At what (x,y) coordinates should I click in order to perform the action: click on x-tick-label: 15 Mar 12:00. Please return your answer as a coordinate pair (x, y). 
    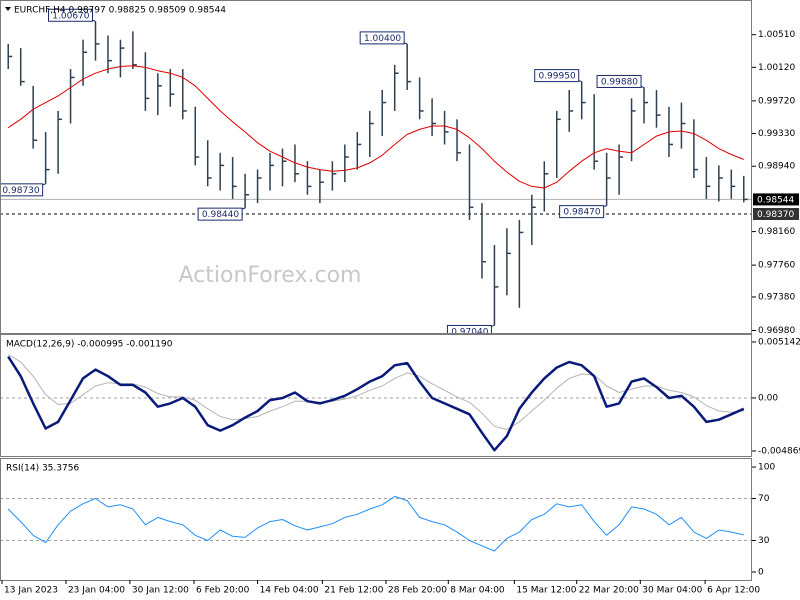
    Looking at the image, I should click on (546, 591).